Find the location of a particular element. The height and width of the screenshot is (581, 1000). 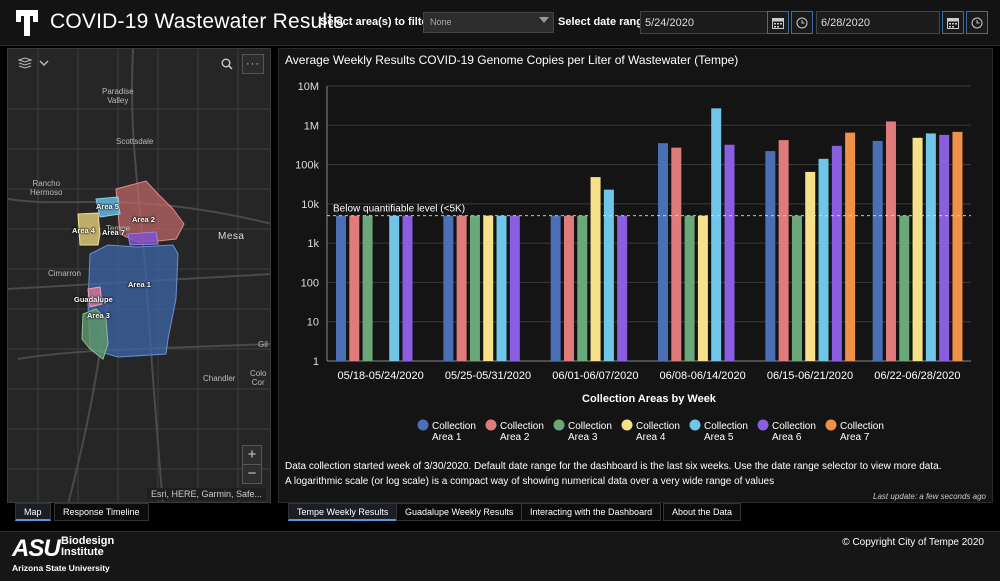

asu-logo: ASU is located at coordinates (36, 548).